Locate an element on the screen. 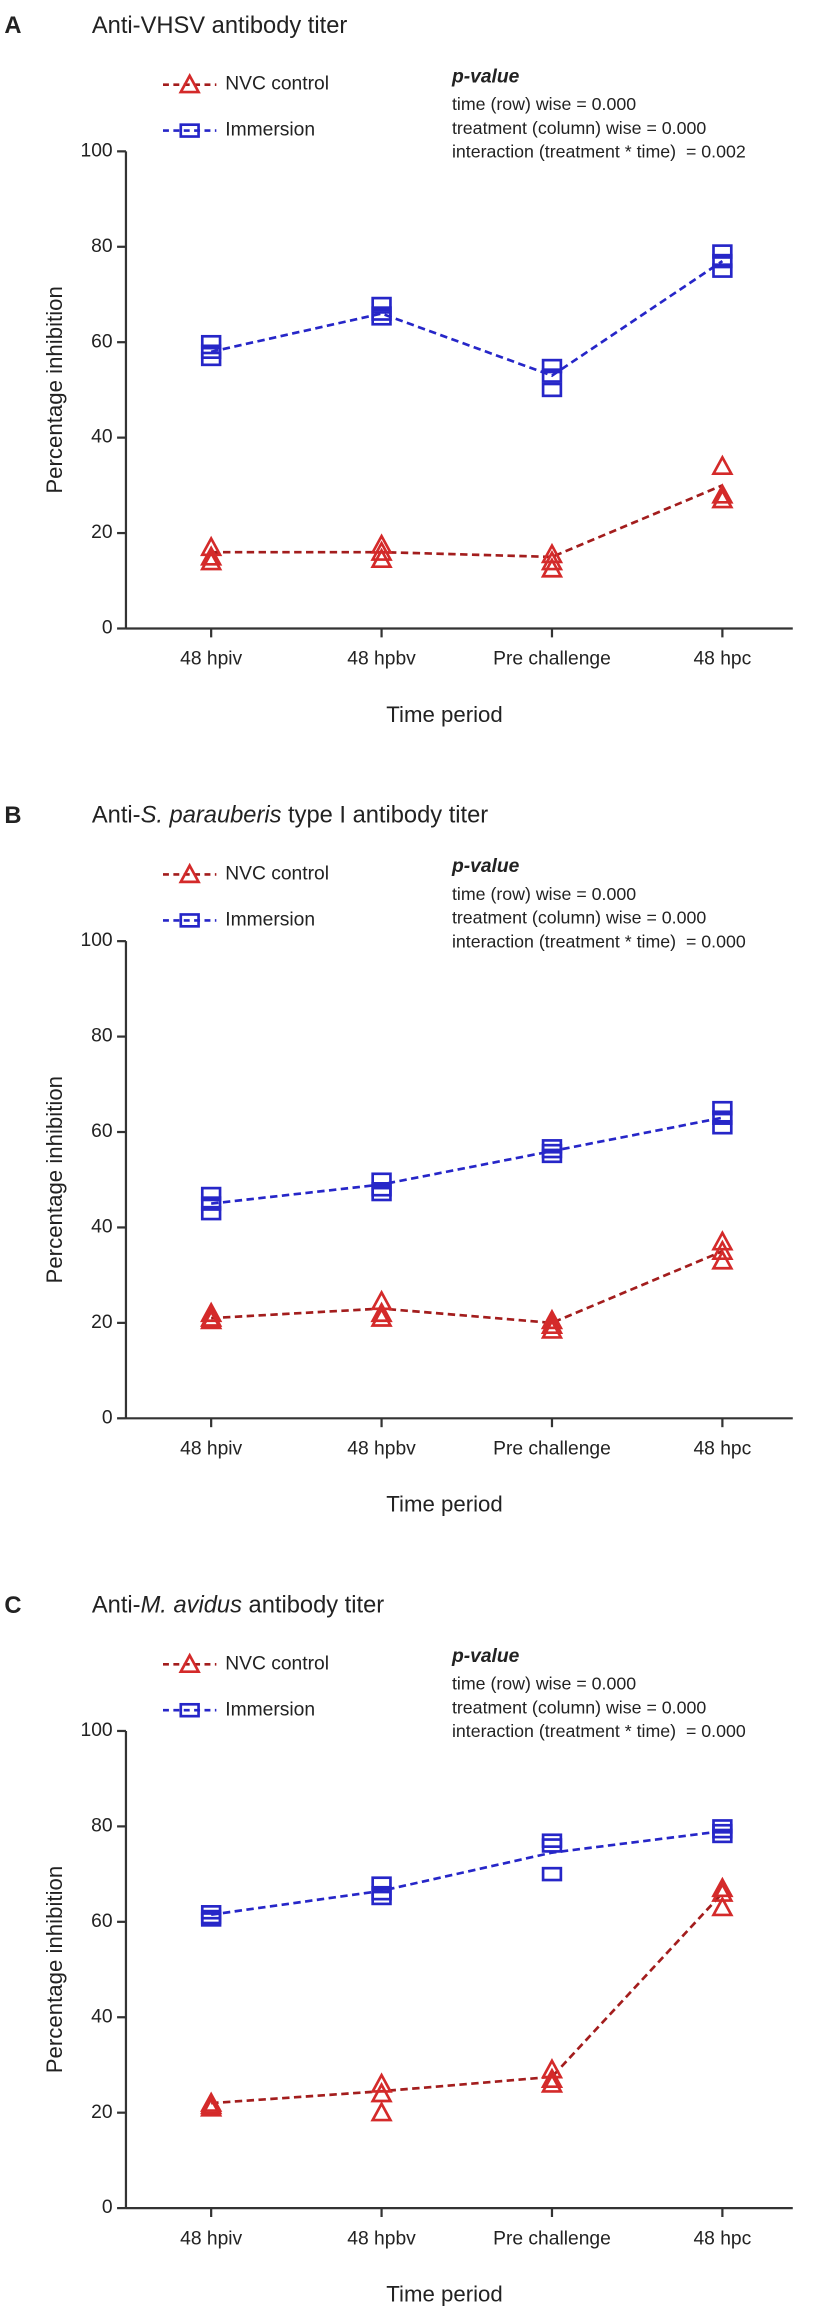 This screenshot has height=2315, width=815. chart-title: Anti-VHSV antibody titer is located at coordinates (220, 26).